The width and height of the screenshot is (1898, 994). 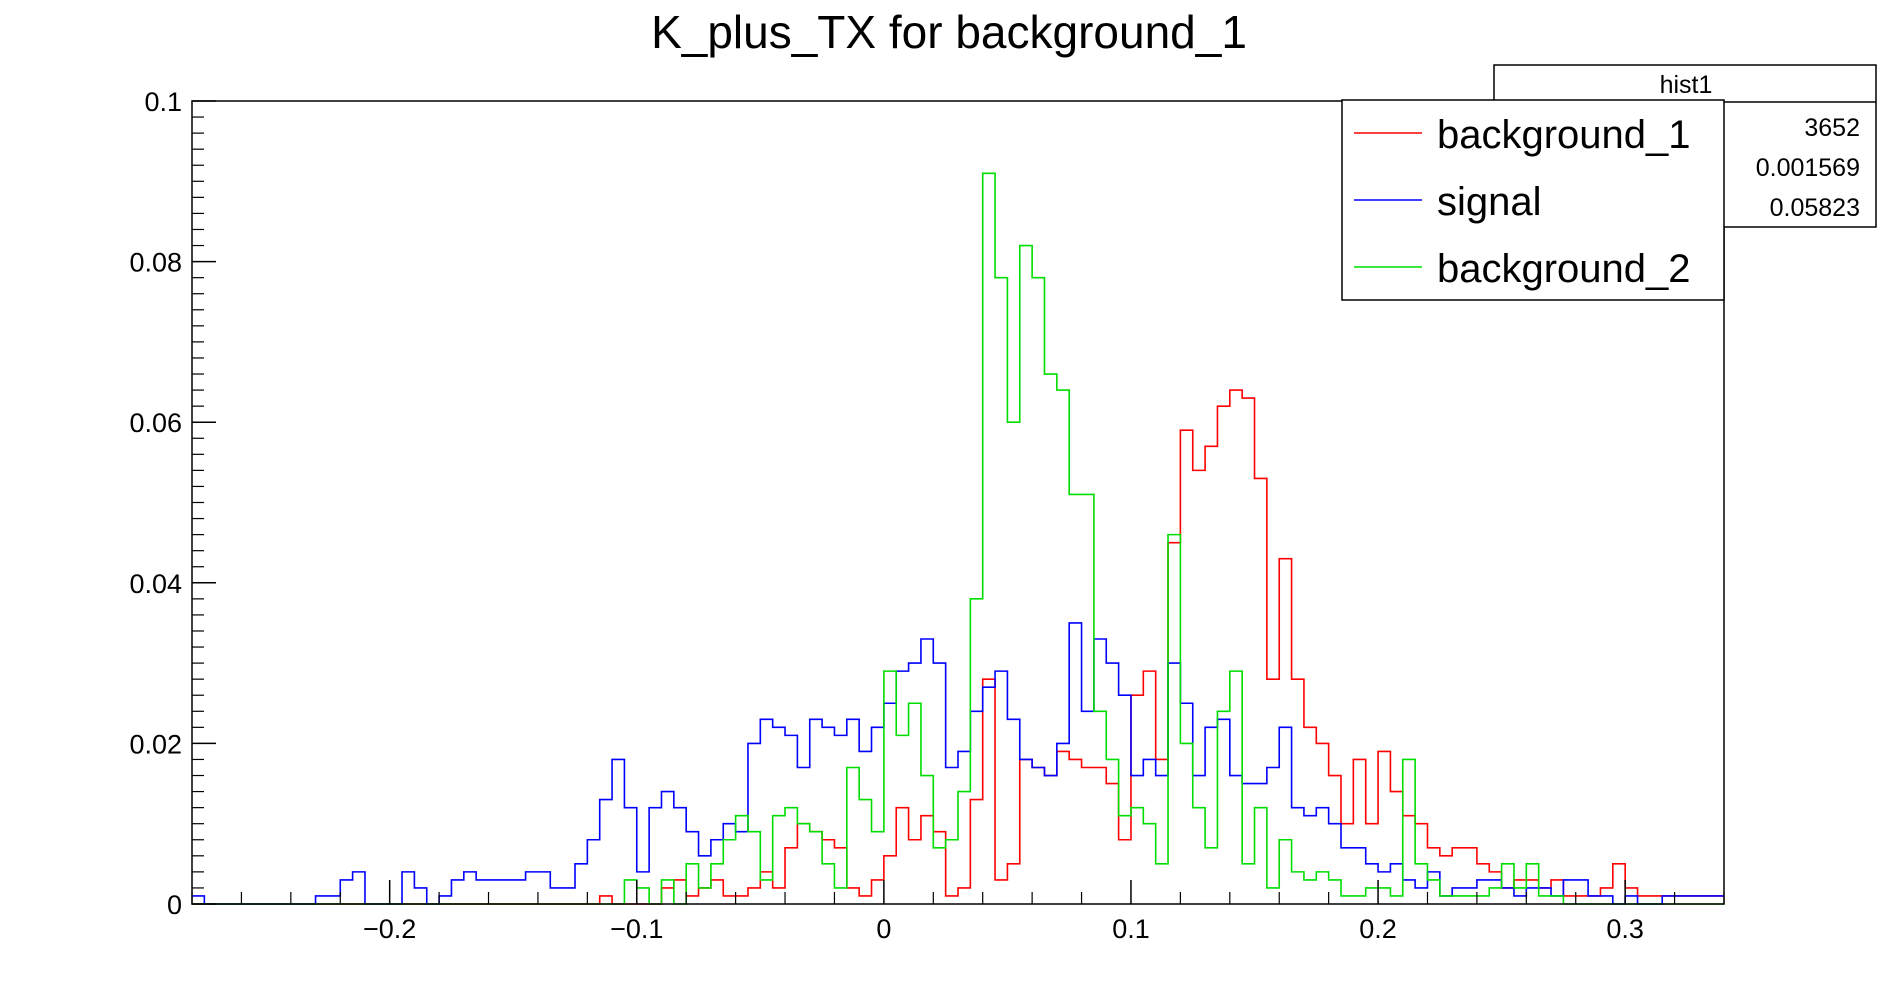 What do you see at coordinates (1564, 269) in the screenshot?
I see `legend-label-background-2: background_2` at bounding box center [1564, 269].